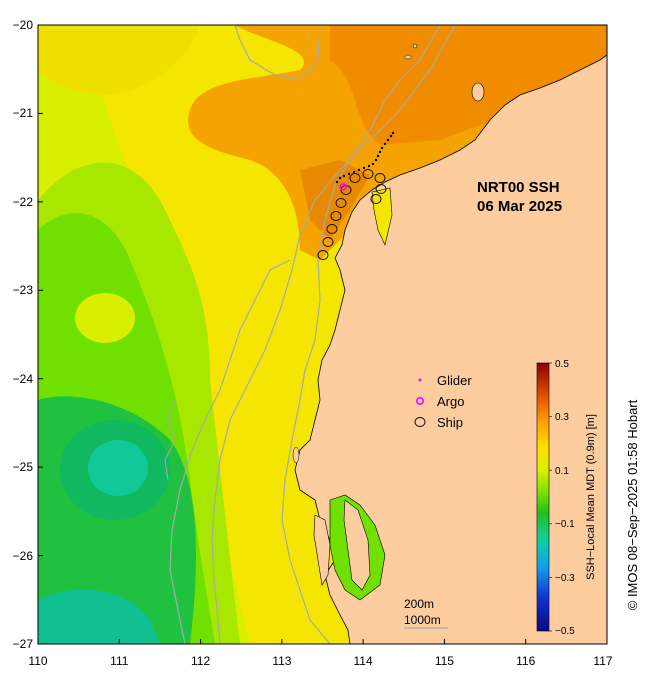 The image size is (648, 684). What do you see at coordinates (322, 641) in the screenshot?
I see `x-axis-ticks` at bounding box center [322, 641].